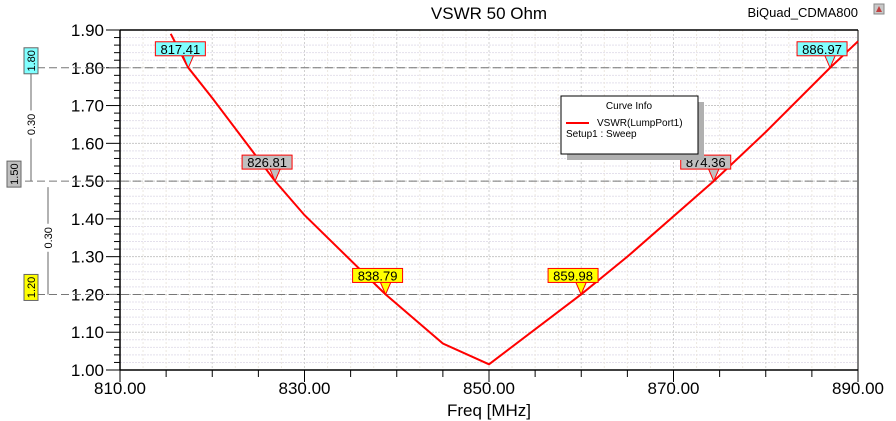  I want to click on x-axis-label: Freq [MHz], so click(489, 410).